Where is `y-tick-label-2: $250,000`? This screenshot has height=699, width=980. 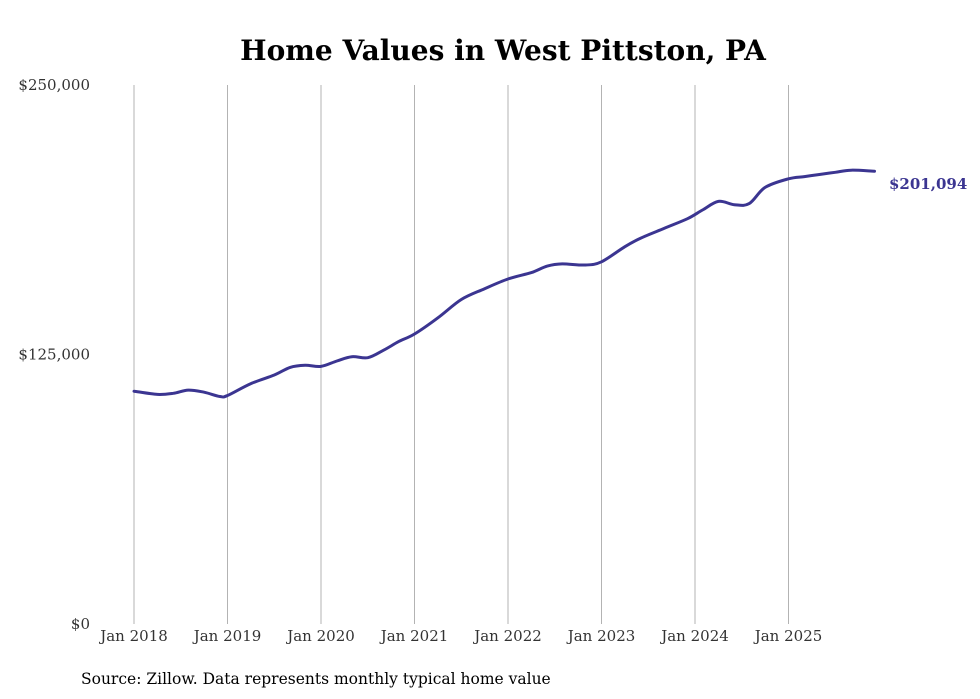 y-tick-label-2: $250,000 is located at coordinates (54, 85).